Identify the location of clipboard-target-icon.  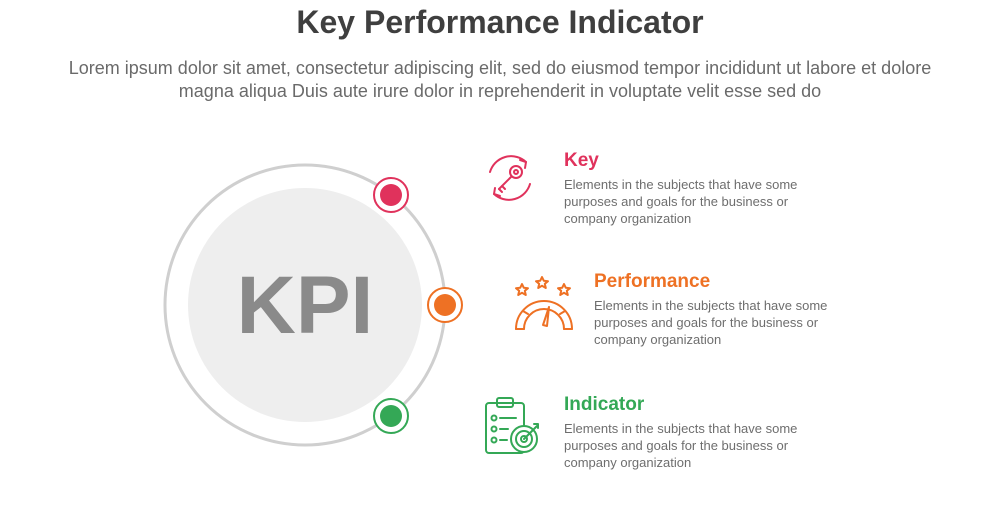
(514, 426).